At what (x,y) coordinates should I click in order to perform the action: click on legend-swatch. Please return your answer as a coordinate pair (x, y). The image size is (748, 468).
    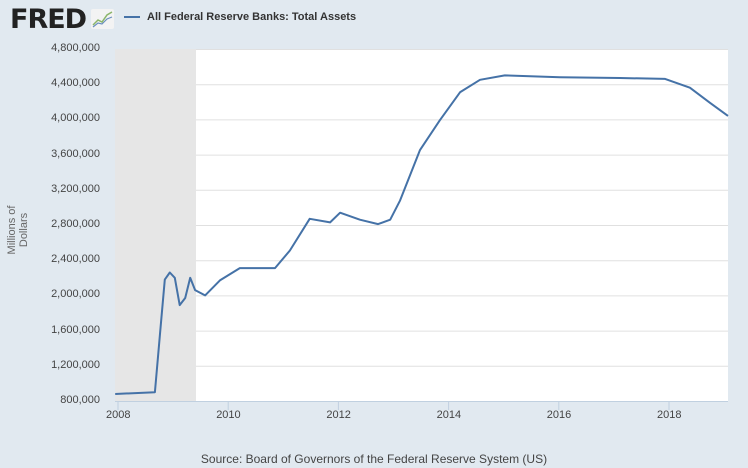
    Looking at the image, I should click on (132, 17).